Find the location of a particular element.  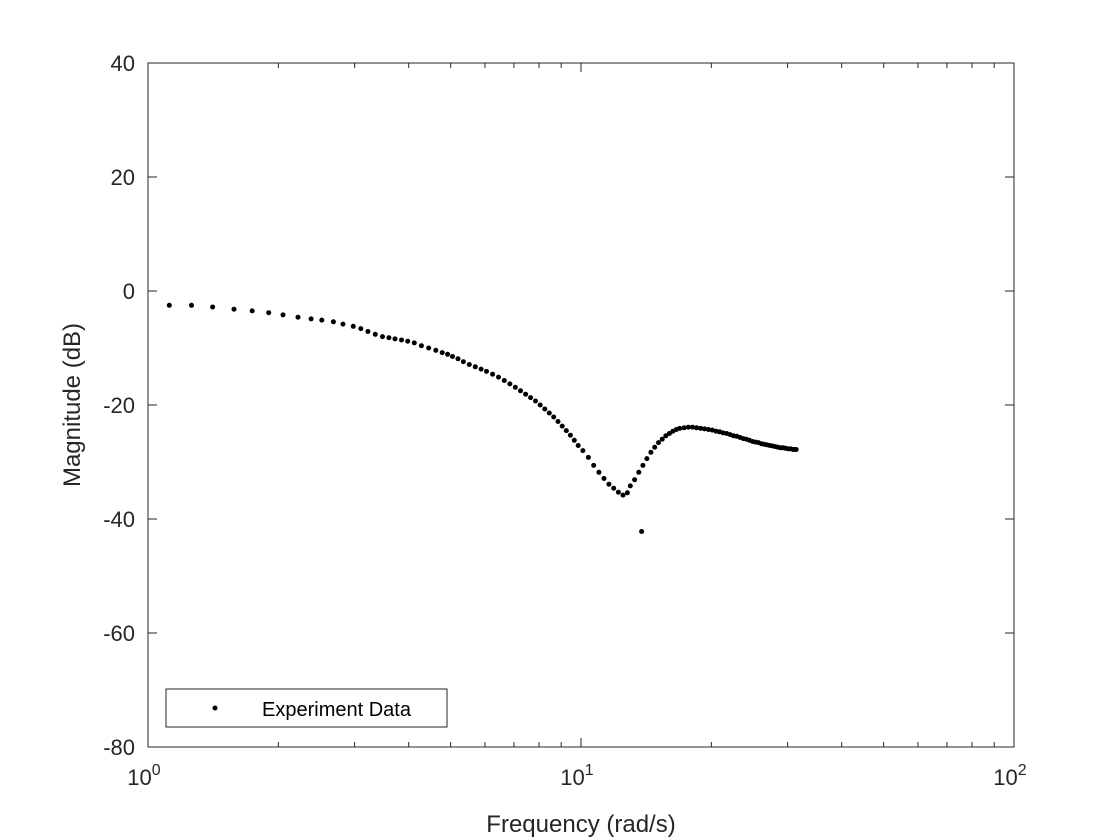

legend-label: Experiment Data is located at coordinates (337, 710).